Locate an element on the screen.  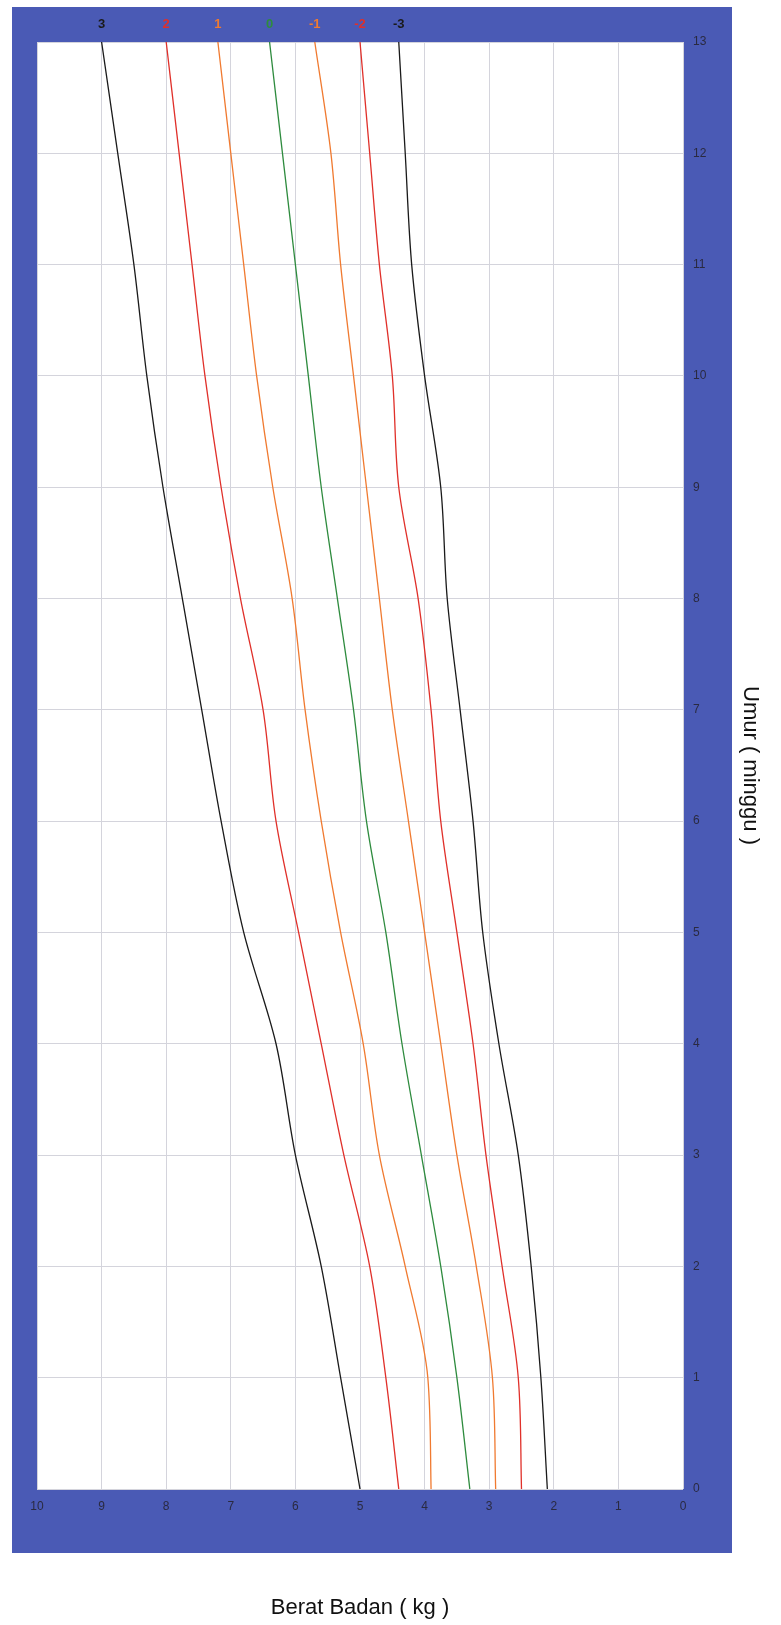
y-tick-label: 4 is located at coordinates (696, 1043).